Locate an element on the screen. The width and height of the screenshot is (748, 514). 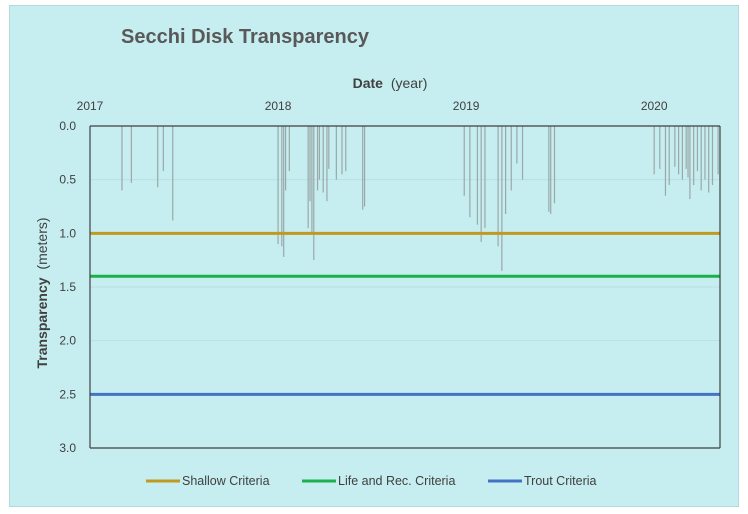
x-tick-label: 2018 is located at coordinates (278, 106).